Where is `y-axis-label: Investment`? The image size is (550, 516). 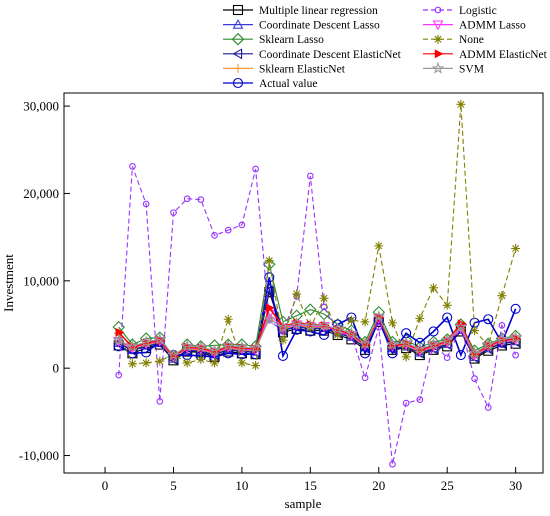 y-axis-label: Investment is located at coordinates (8, 283).